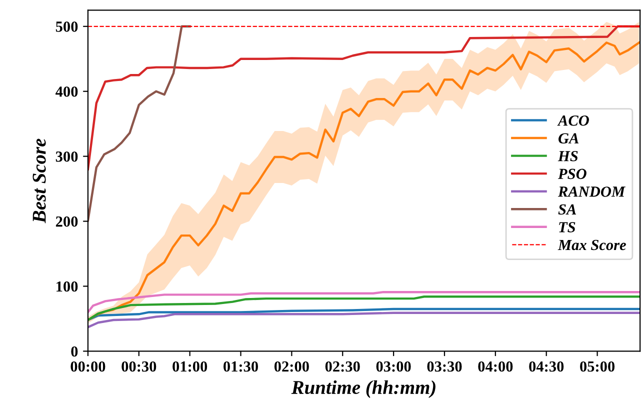  Describe the element at coordinates (190, 366) in the screenshot. I see `x-tick-label: 01:00` at that location.